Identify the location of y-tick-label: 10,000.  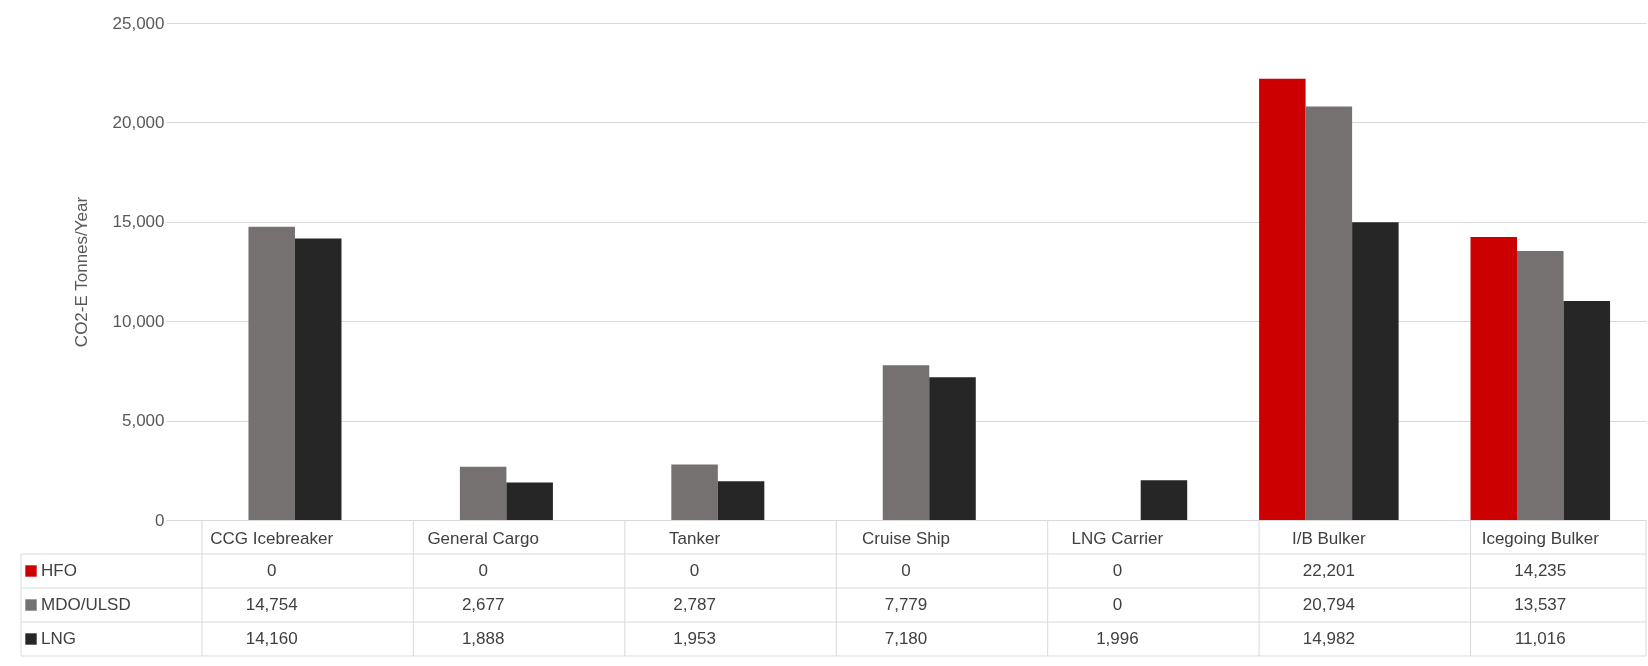
(138, 321).